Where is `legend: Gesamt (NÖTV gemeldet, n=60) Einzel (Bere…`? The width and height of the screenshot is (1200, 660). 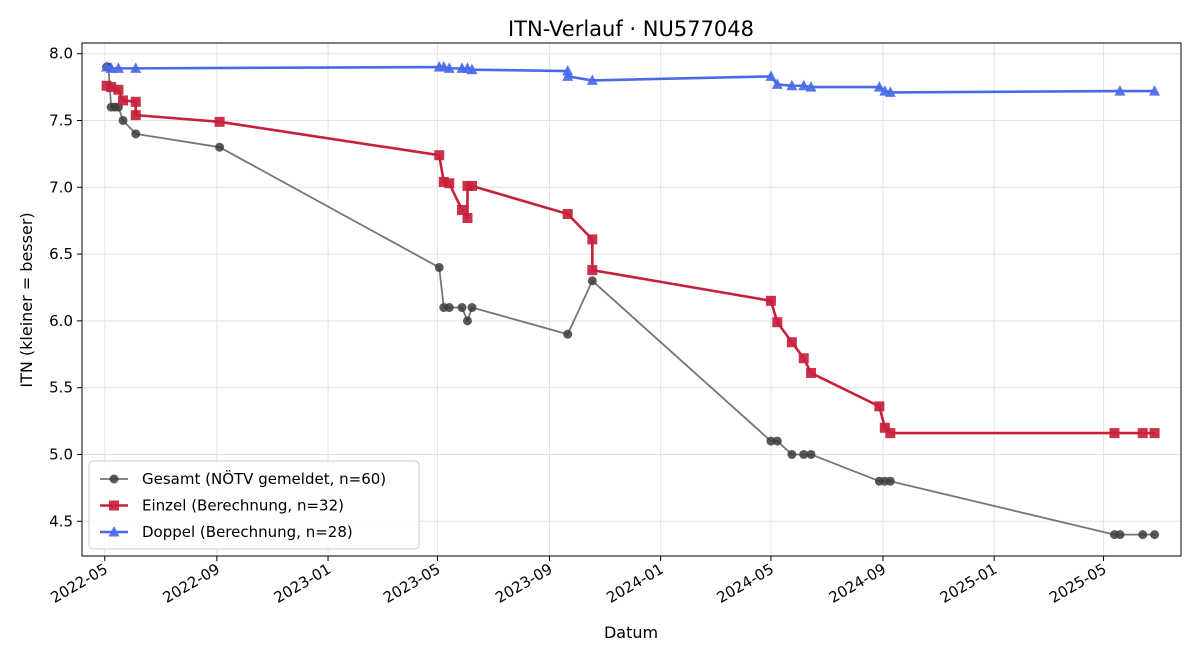 legend: Gesamt (NÖTV gemeldet, n=60) Einzel (Bere… is located at coordinates (254, 505).